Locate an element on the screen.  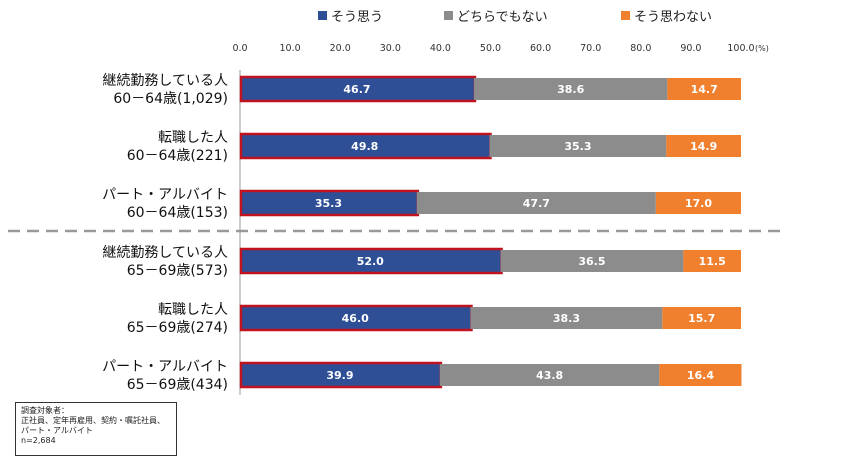
legend-label-disagree: そう思わない is located at coordinates (673, 17).